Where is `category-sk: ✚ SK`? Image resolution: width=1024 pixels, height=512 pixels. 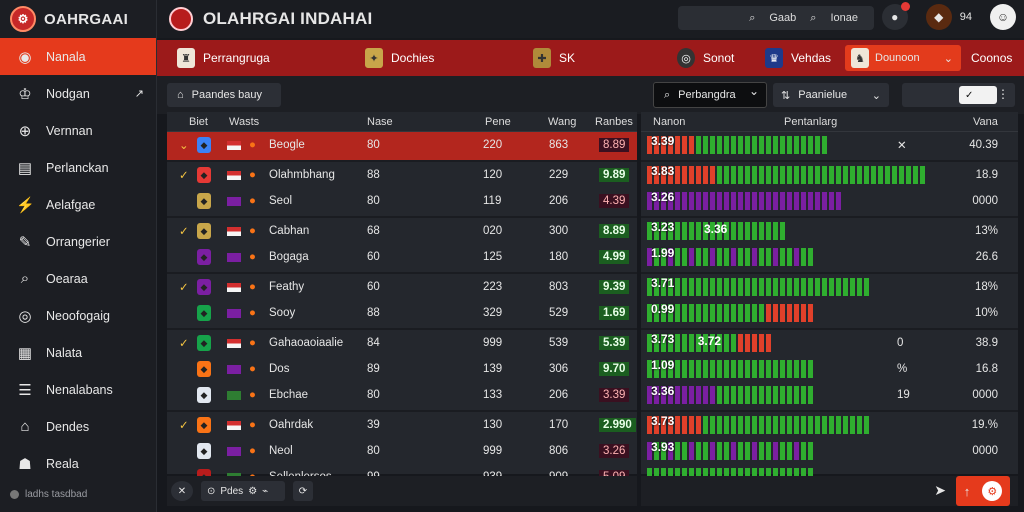 category-sk: ✚ SK is located at coordinates (554, 58).